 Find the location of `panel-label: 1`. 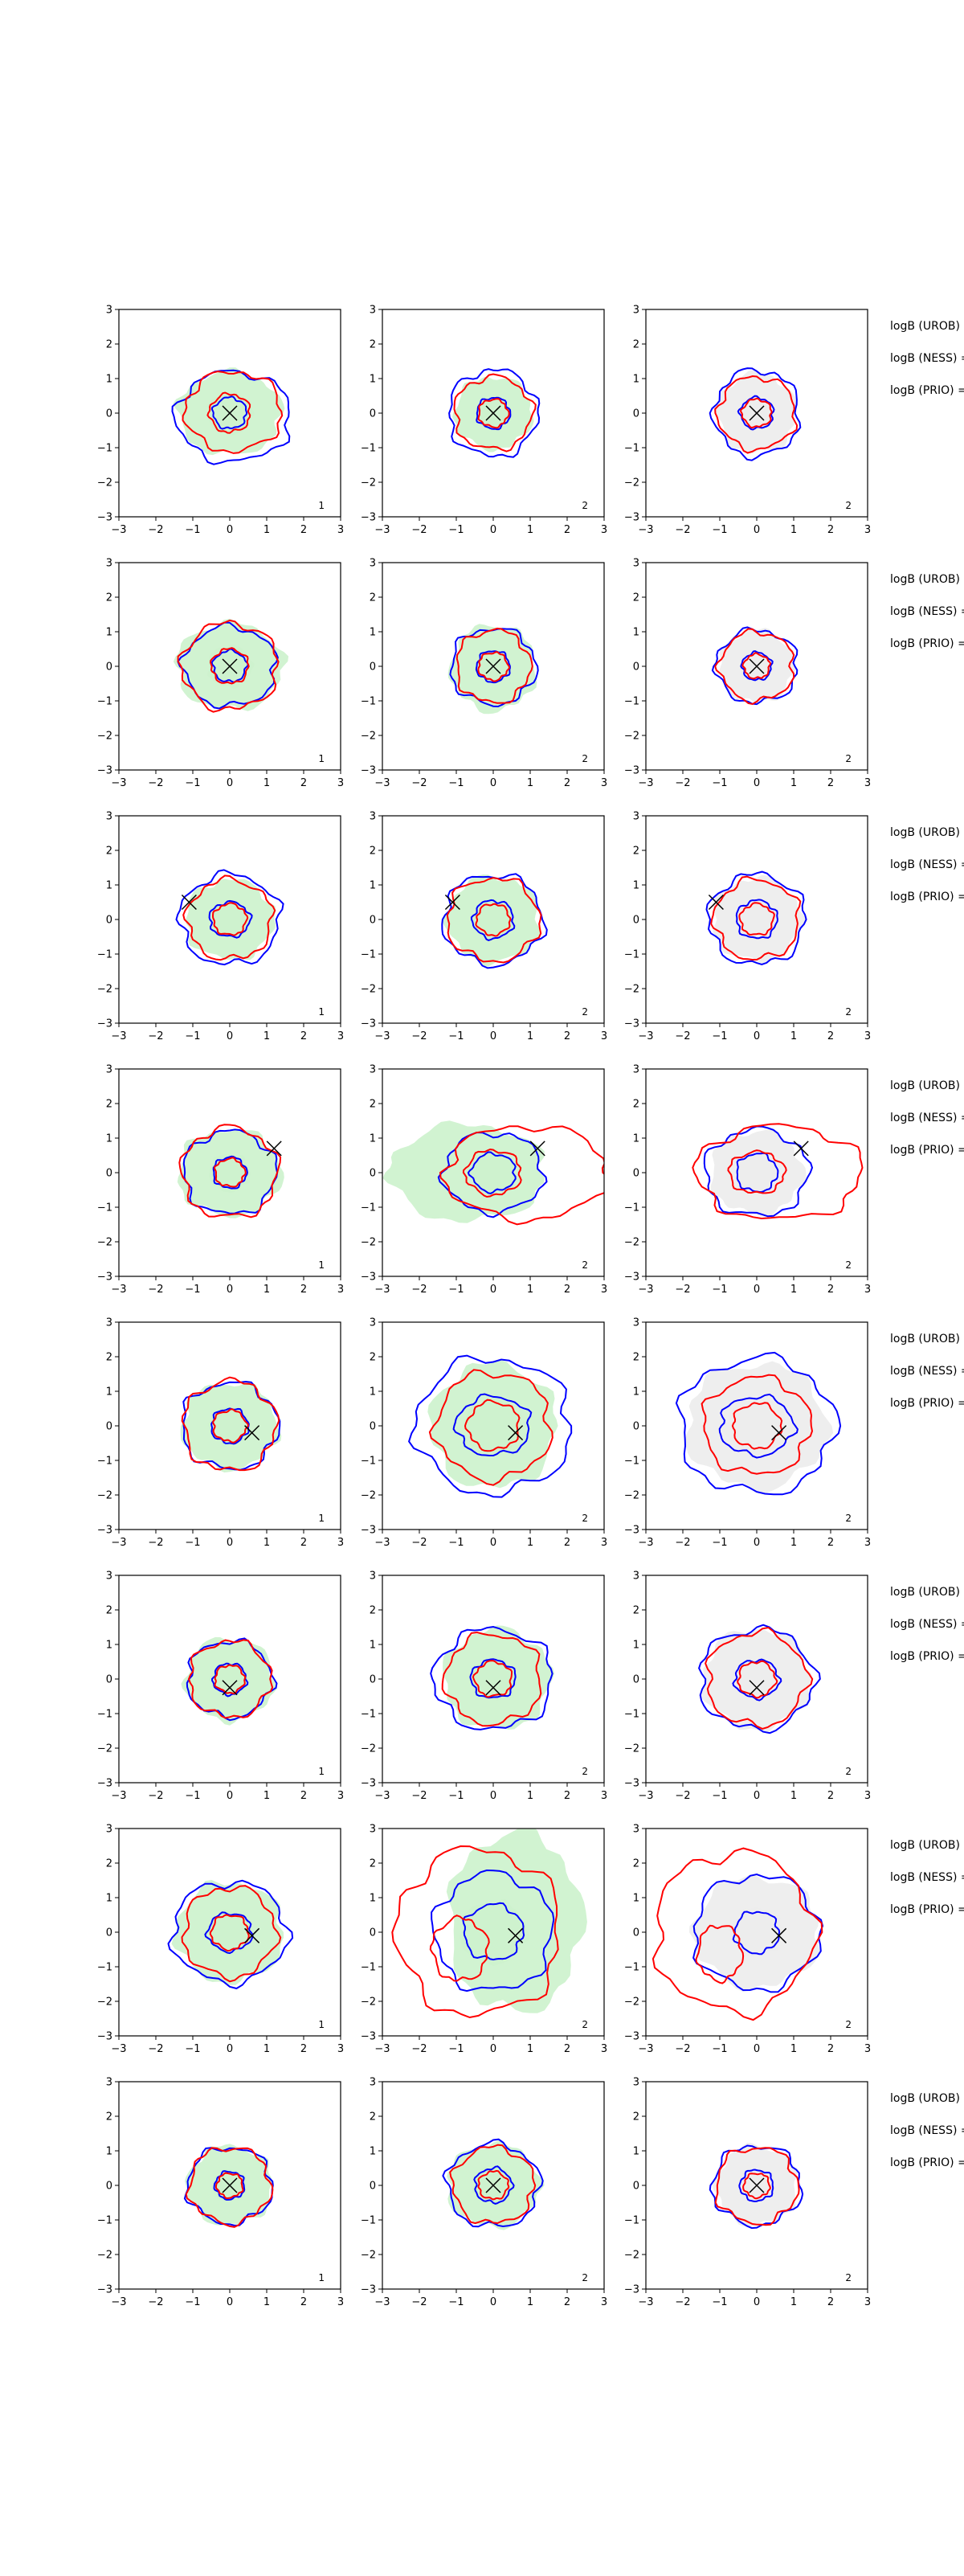

panel-label: 1 is located at coordinates (321, 1518).